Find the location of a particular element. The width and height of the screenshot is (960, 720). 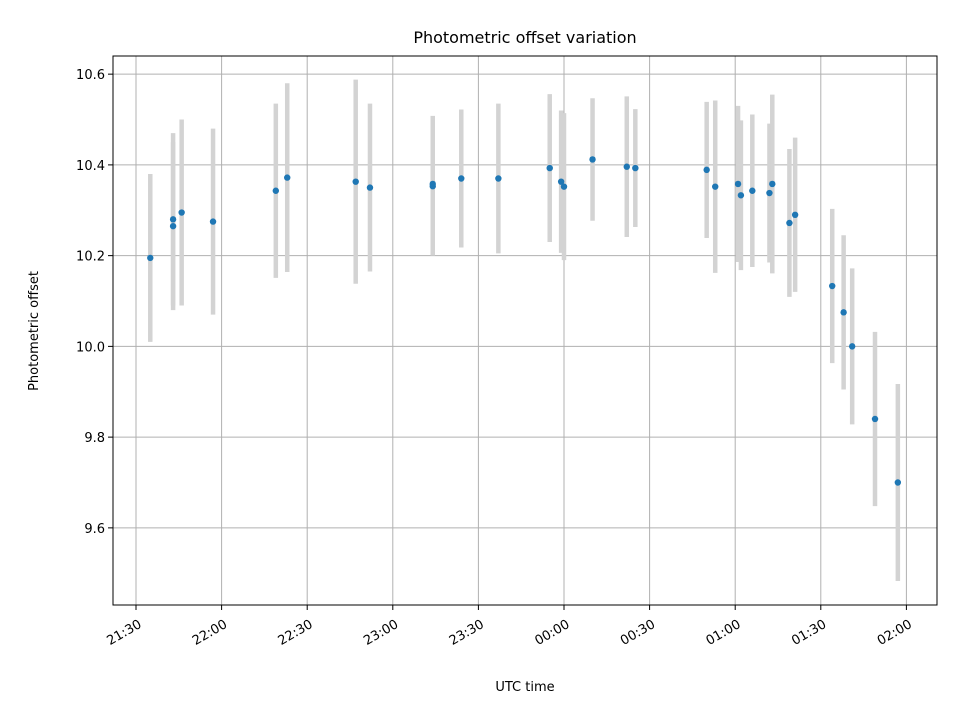

x-tick: 01:00 is located at coordinates (724, 627).